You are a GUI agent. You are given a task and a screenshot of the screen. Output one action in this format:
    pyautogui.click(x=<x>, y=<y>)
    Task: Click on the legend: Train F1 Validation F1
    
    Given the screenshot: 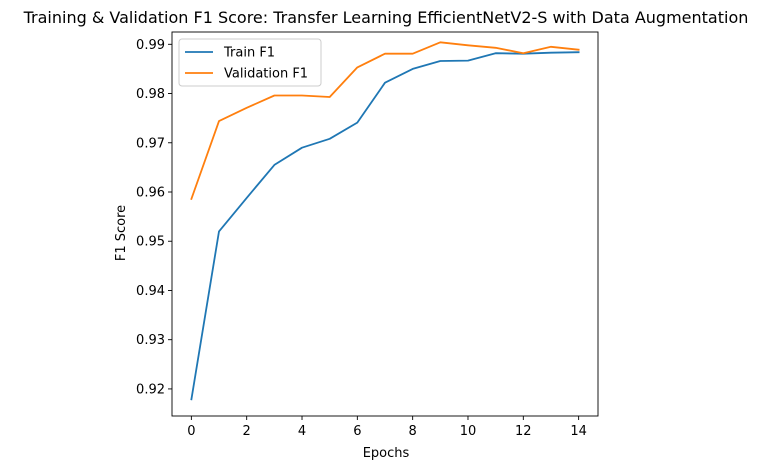 What is the action you would take?
    pyautogui.click(x=250, y=62)
    